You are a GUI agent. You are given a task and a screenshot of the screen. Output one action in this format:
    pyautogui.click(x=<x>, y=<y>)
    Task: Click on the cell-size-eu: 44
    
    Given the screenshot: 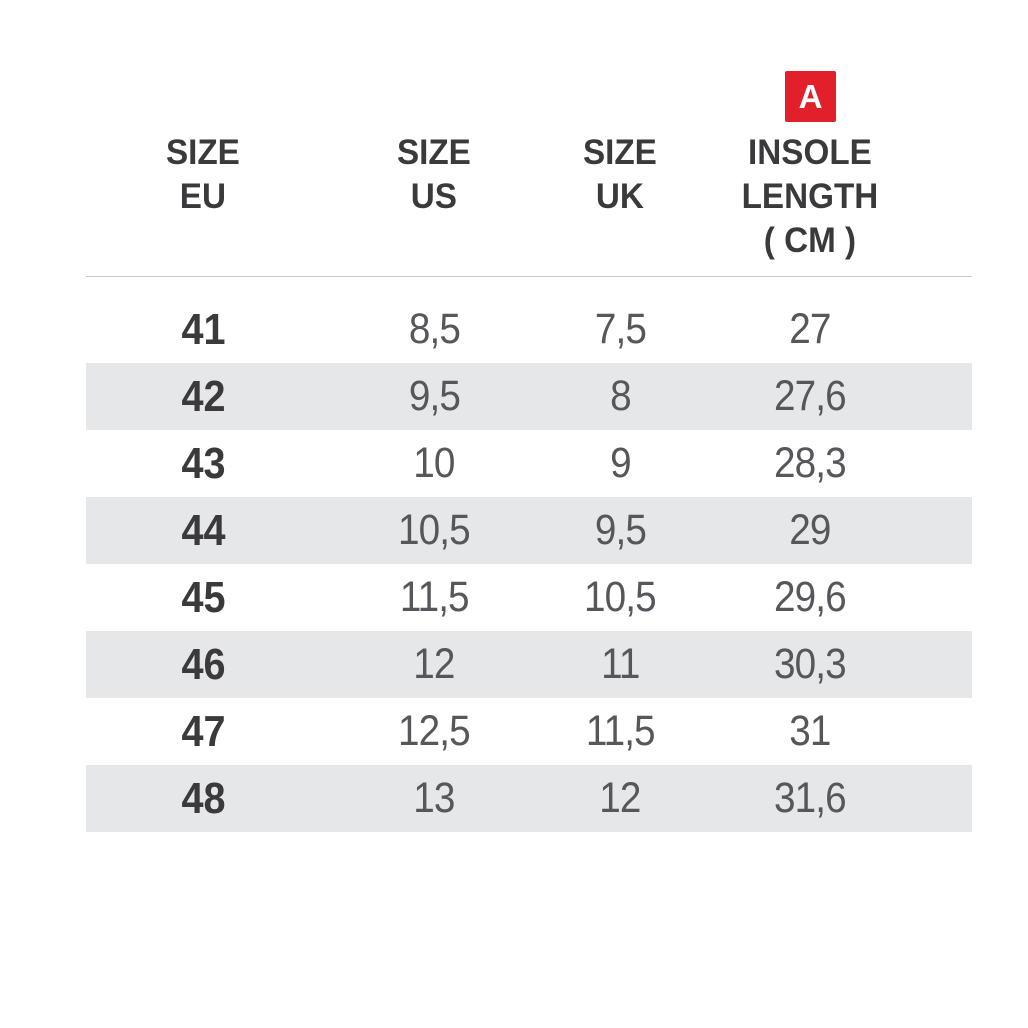 What is the action you would take?
    pyautogui.click(x=203, y=530)
    